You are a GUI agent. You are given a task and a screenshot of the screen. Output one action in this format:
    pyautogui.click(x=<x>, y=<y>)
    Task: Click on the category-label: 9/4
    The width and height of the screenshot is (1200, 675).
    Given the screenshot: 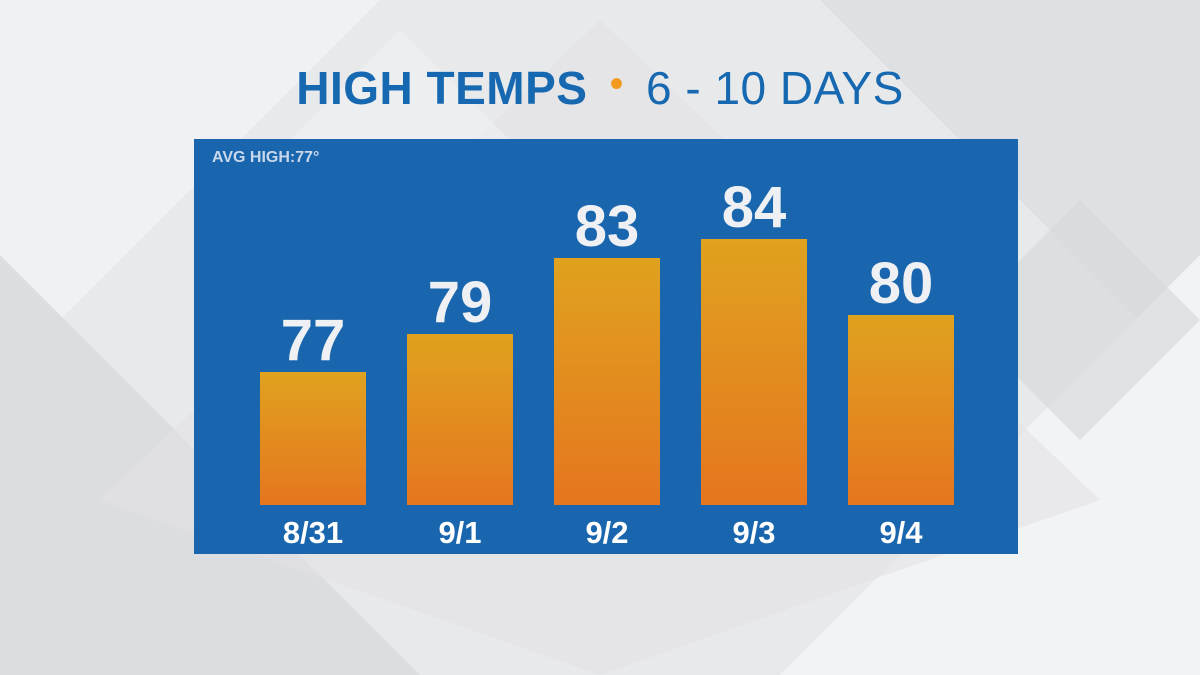 What is the action you would take?
    pyautogui.click(x=901, y=532)
    